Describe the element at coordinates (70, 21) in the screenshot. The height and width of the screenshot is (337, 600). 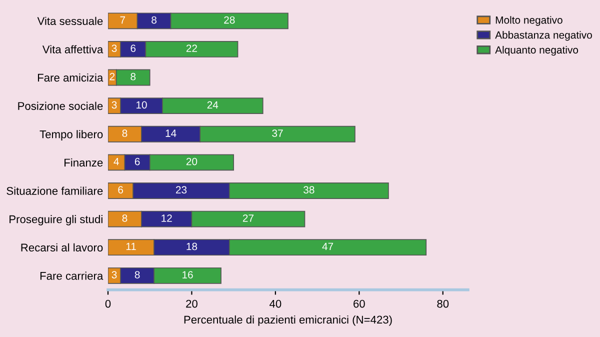
I see `y-tick-label: Vita sessuale` at that location.